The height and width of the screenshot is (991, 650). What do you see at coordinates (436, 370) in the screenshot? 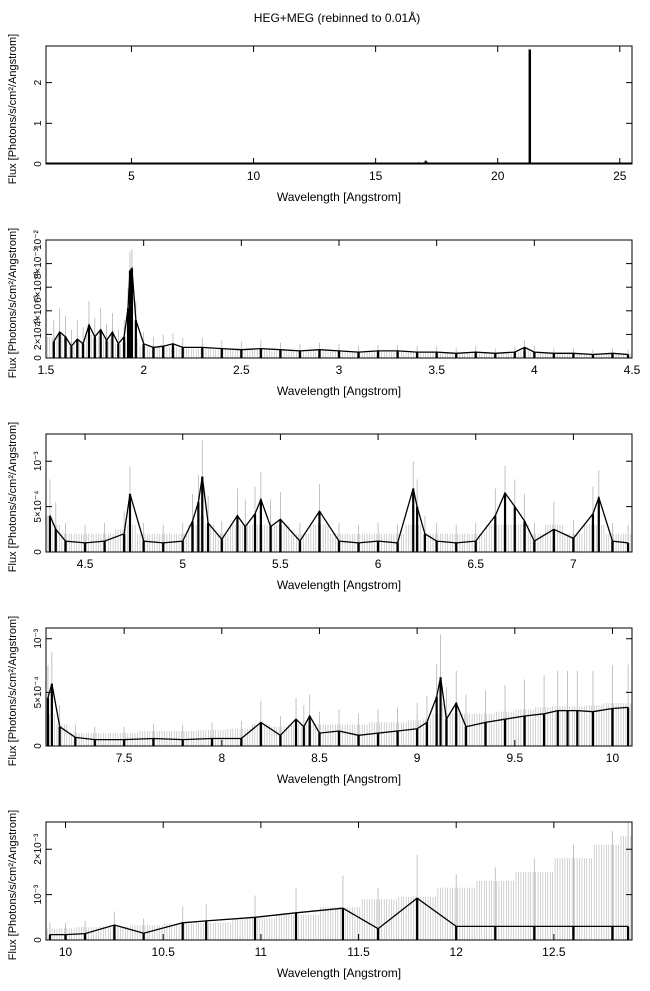
I see `x-tick-label: 3.5` at bounding box center [436, 370].